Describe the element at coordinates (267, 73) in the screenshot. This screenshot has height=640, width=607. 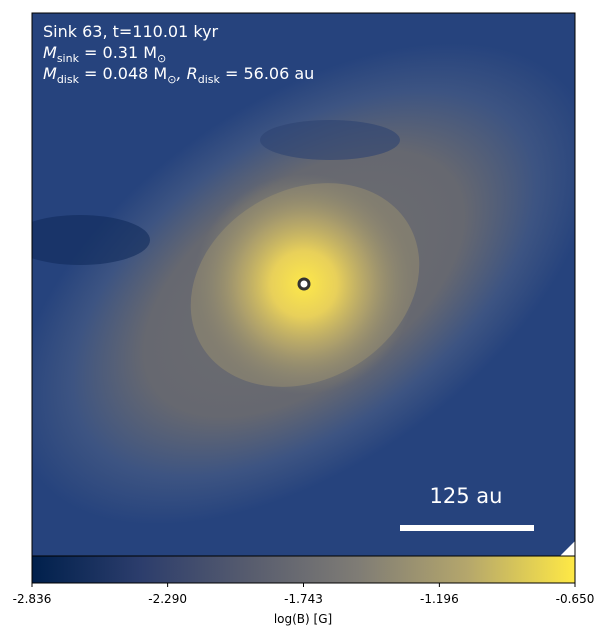
I see `annotation-text: = 56.06 au` at that location.